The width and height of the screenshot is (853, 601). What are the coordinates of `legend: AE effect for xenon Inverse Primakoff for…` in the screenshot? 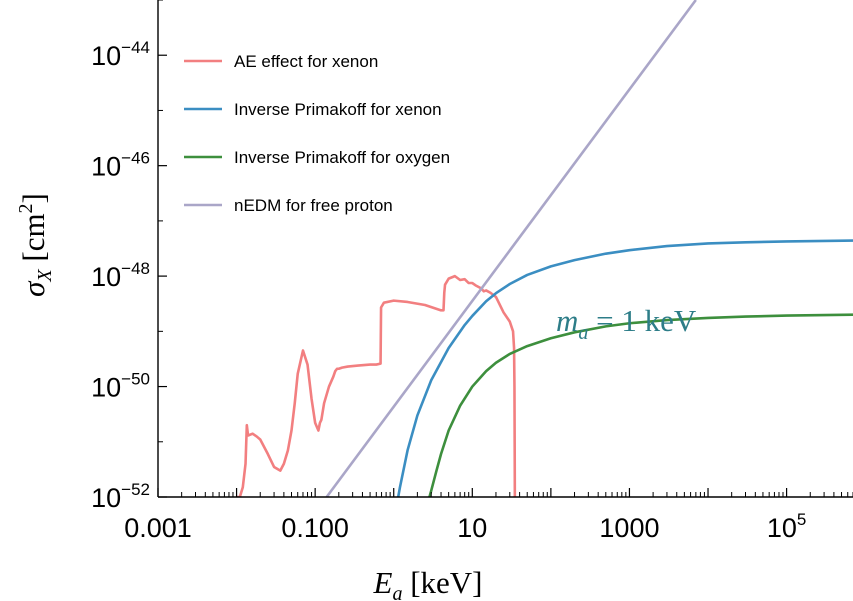 It's located at (317, 133).